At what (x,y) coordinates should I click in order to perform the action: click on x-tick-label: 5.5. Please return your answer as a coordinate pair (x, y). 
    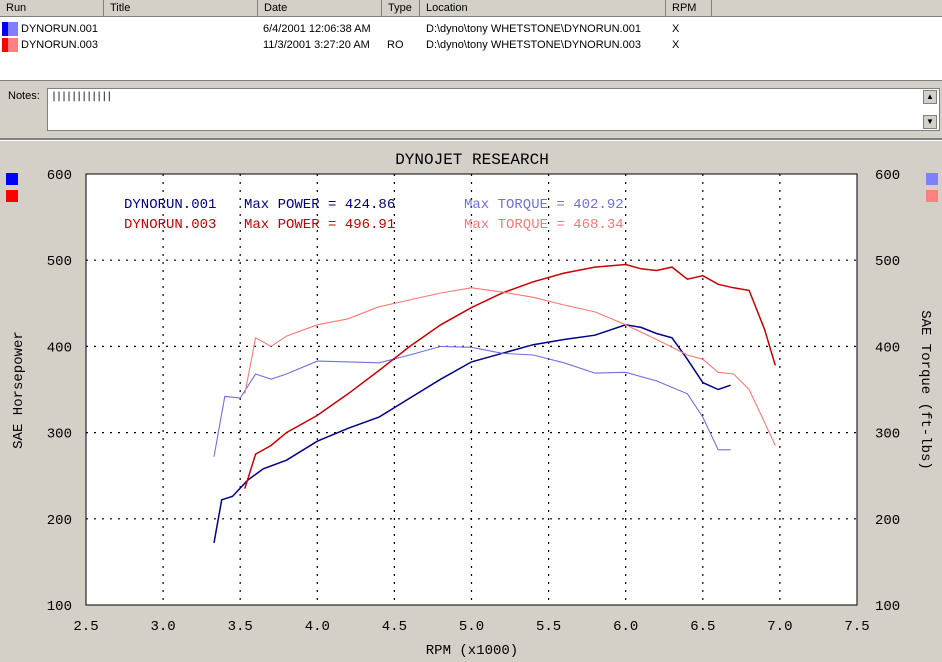
    Looking at the image, I should click on (548, 627).